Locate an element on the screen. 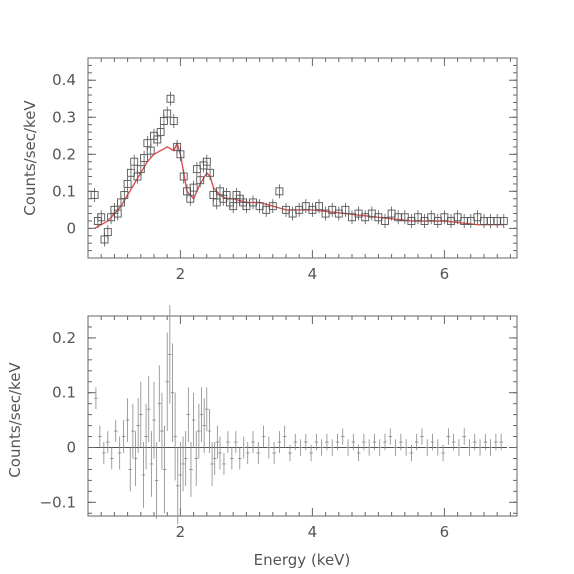 The image size is (574, 574). spectrum-x-tick-labels: 2 4 6 is located at coordinates (313, 274).